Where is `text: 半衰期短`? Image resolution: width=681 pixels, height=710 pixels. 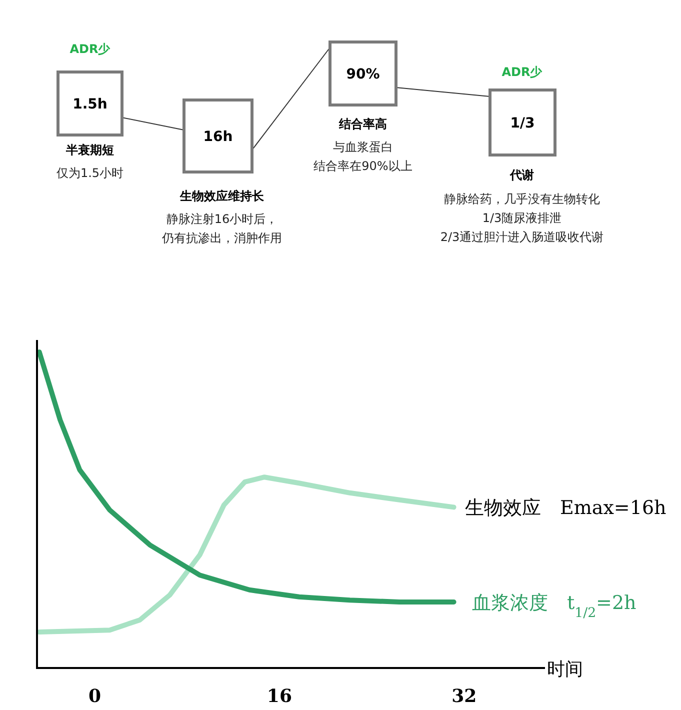 text: 半衰期短 is located at coordinates (89, 150).